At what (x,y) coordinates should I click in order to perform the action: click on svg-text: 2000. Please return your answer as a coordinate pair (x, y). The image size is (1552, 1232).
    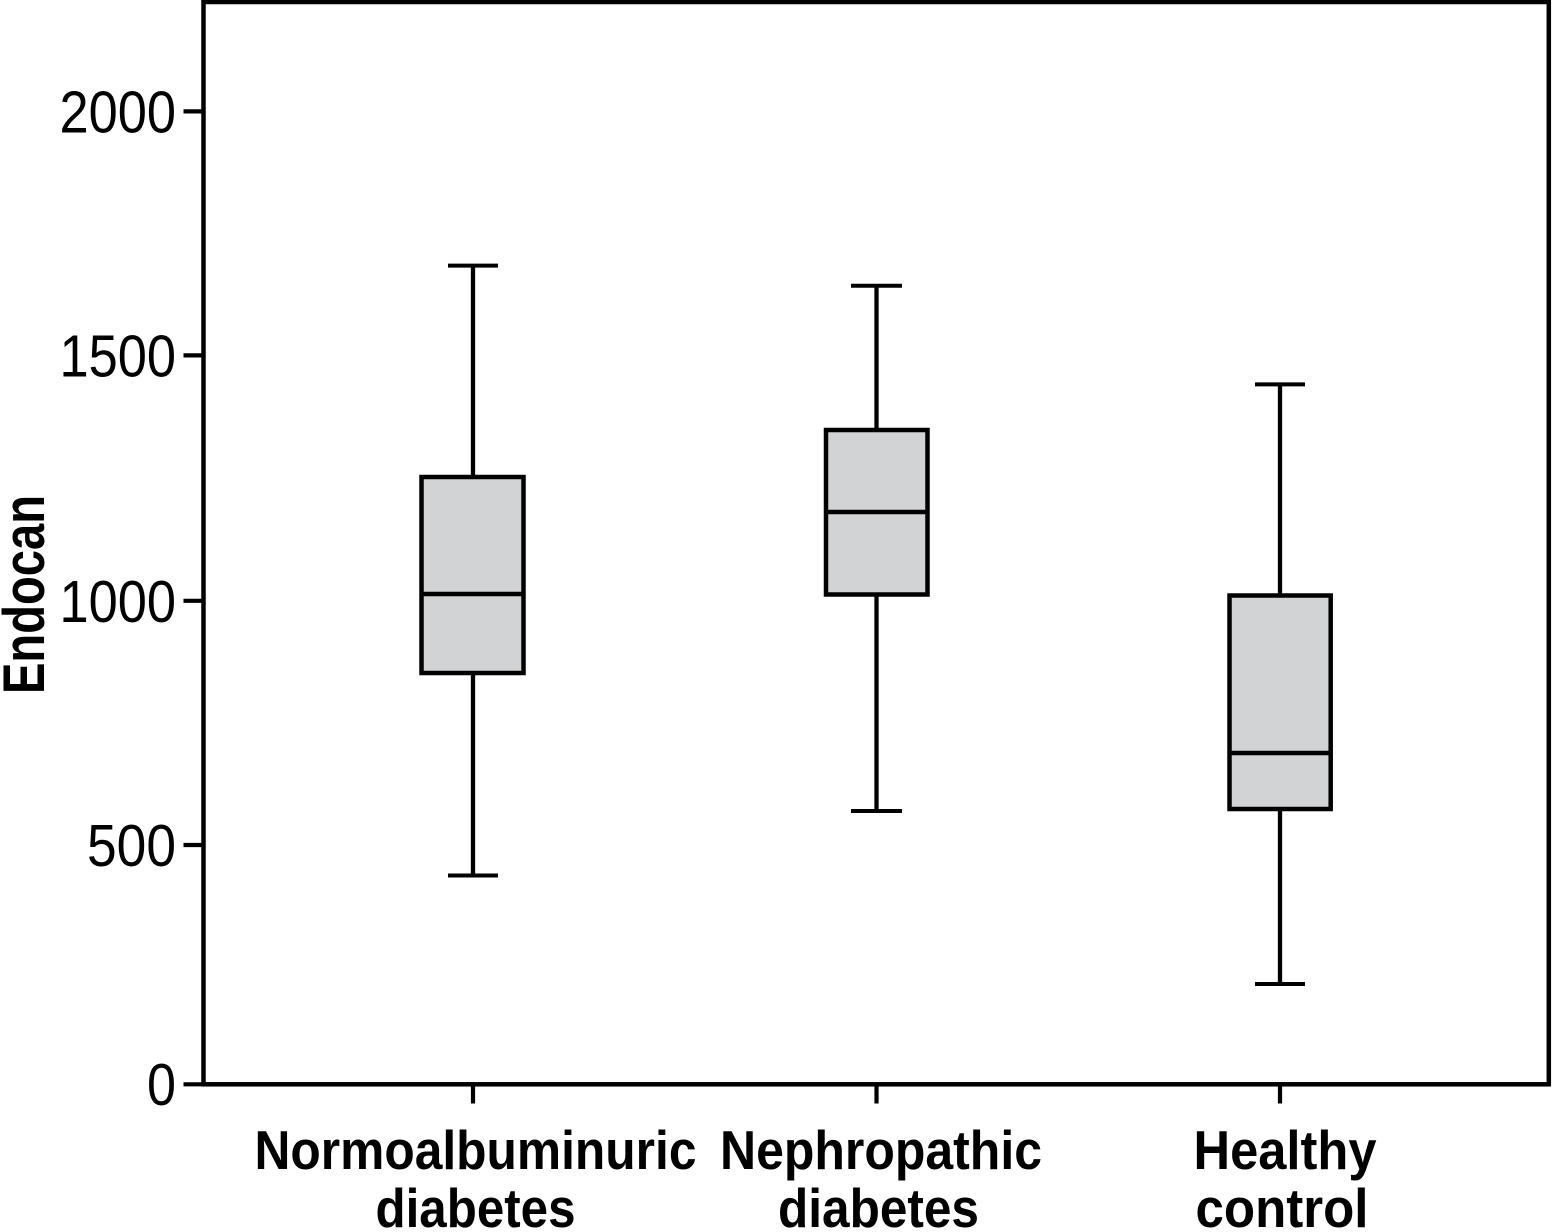
    Looking at the image, I should click on (118, 112).